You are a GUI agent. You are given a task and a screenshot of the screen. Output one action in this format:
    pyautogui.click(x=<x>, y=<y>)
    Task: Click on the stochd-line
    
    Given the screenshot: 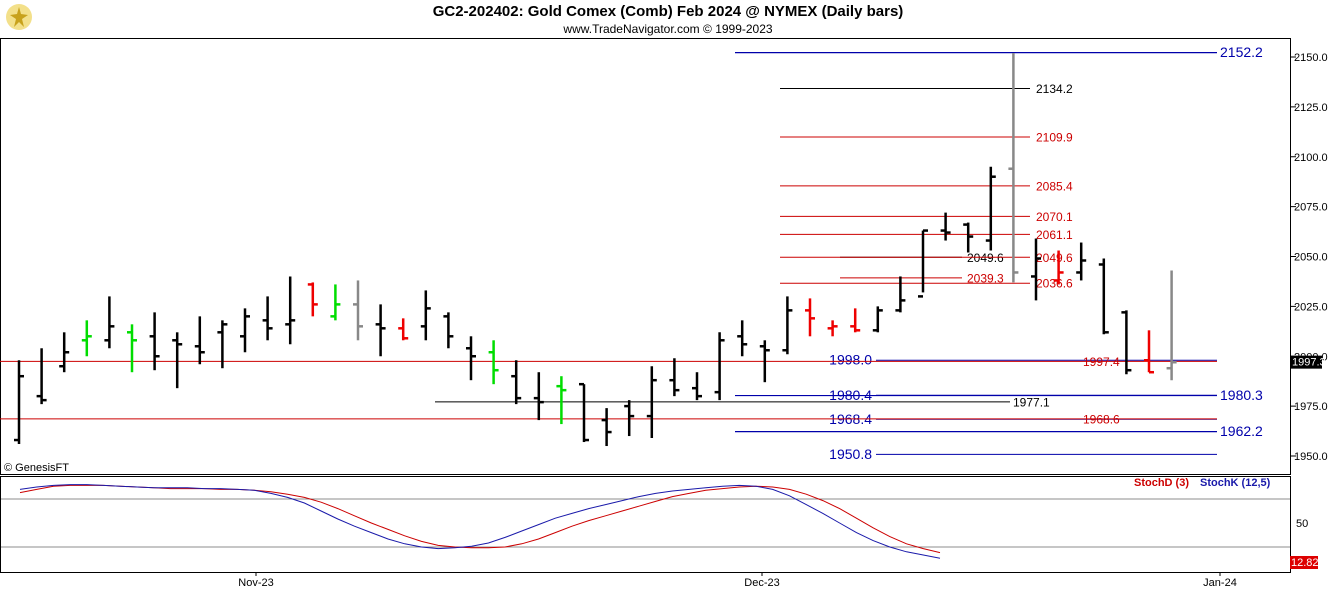 What is the action you would take?
    pyautogui.click(x=480, y=519)
    